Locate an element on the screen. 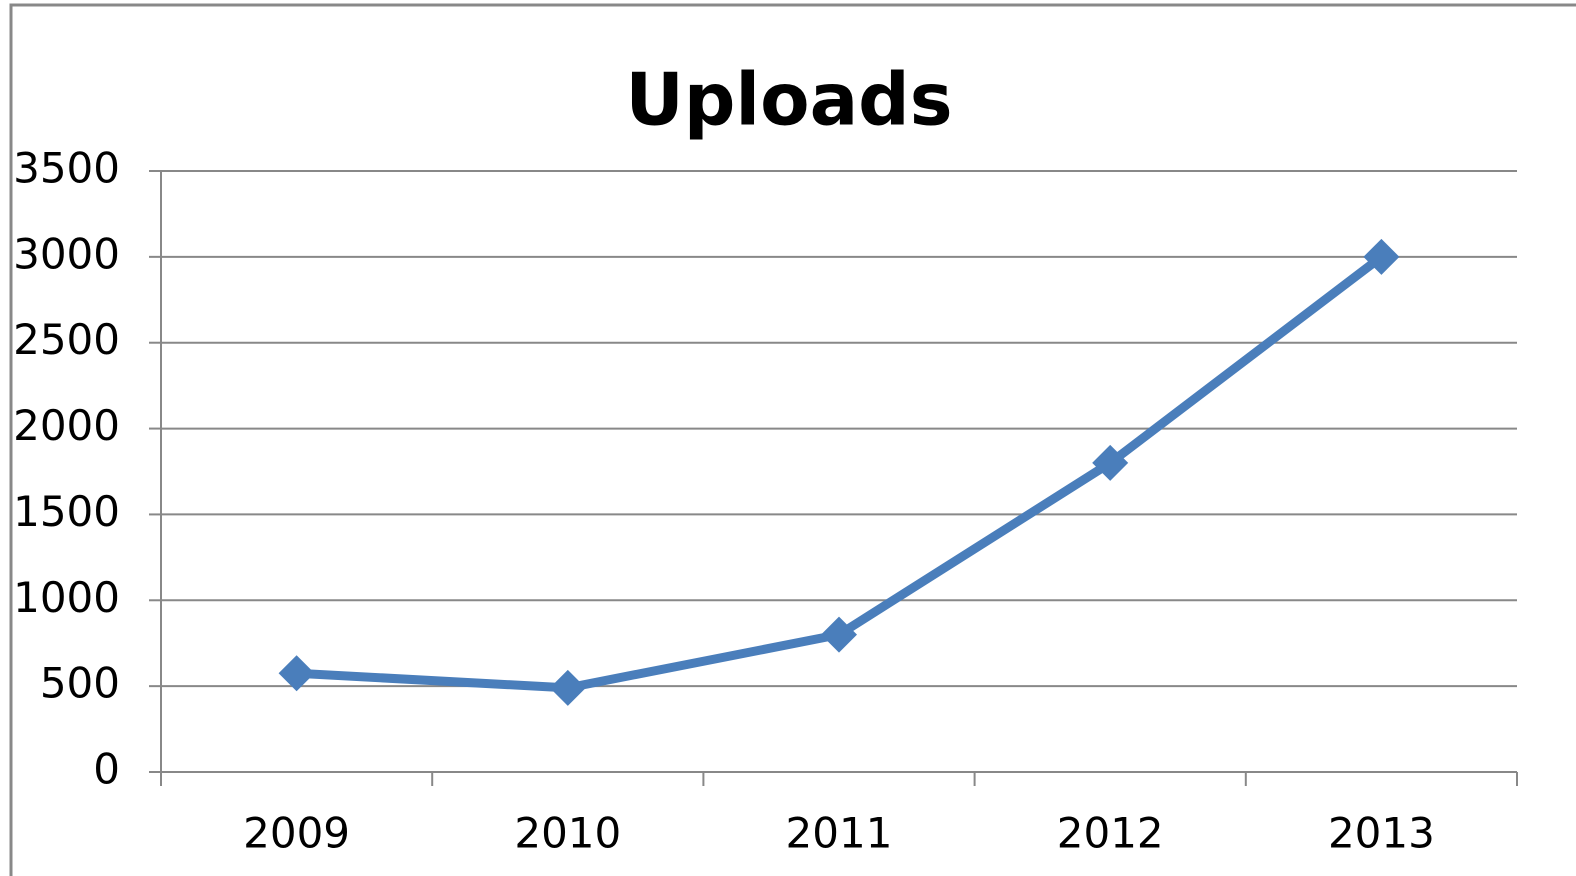 The width and height of the screenshot is (1576, 876). chart-title: Uploads is located at coordinates (788, 100).